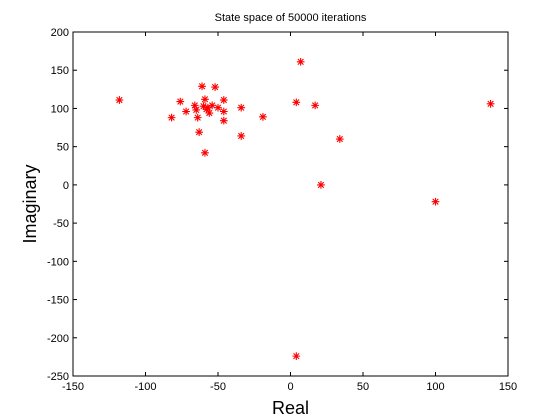 Image resolution: width=560 pixels, height=420 pixels. What do you see at coordinates (291, 18) in the screenshot?
I see `chart-title: State space of 50000 iterations` at bounding box center [291, 18].